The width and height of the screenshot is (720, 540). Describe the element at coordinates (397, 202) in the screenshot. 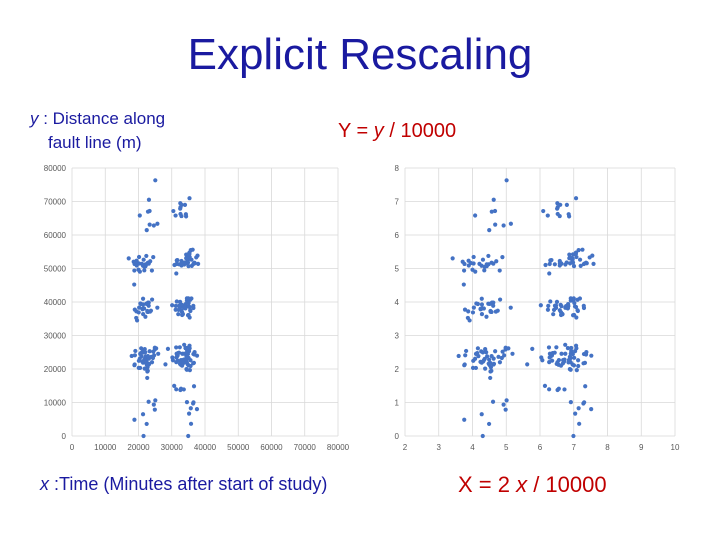

I see `right-chart-y-tick-label: 7` at that location.